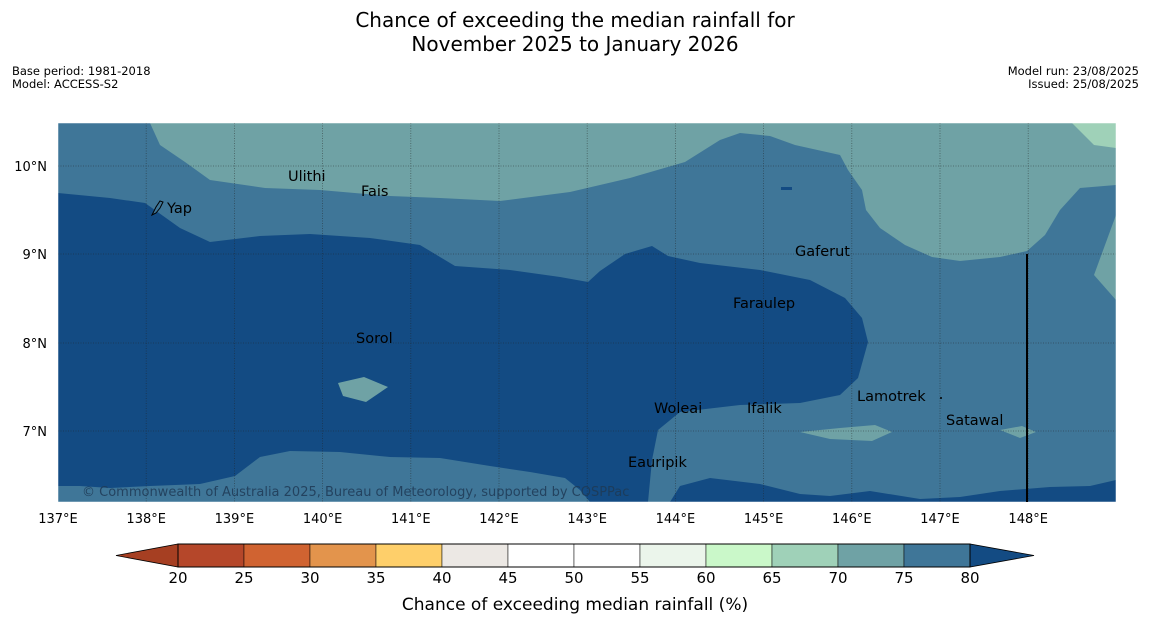 Image resolution: width=1150 pixels, height=644 pixels. What do you see at coordinates (499, 519) in the screenshot?
I see `lon-label-142-e: 142°E` at bounding box center [499, 519].